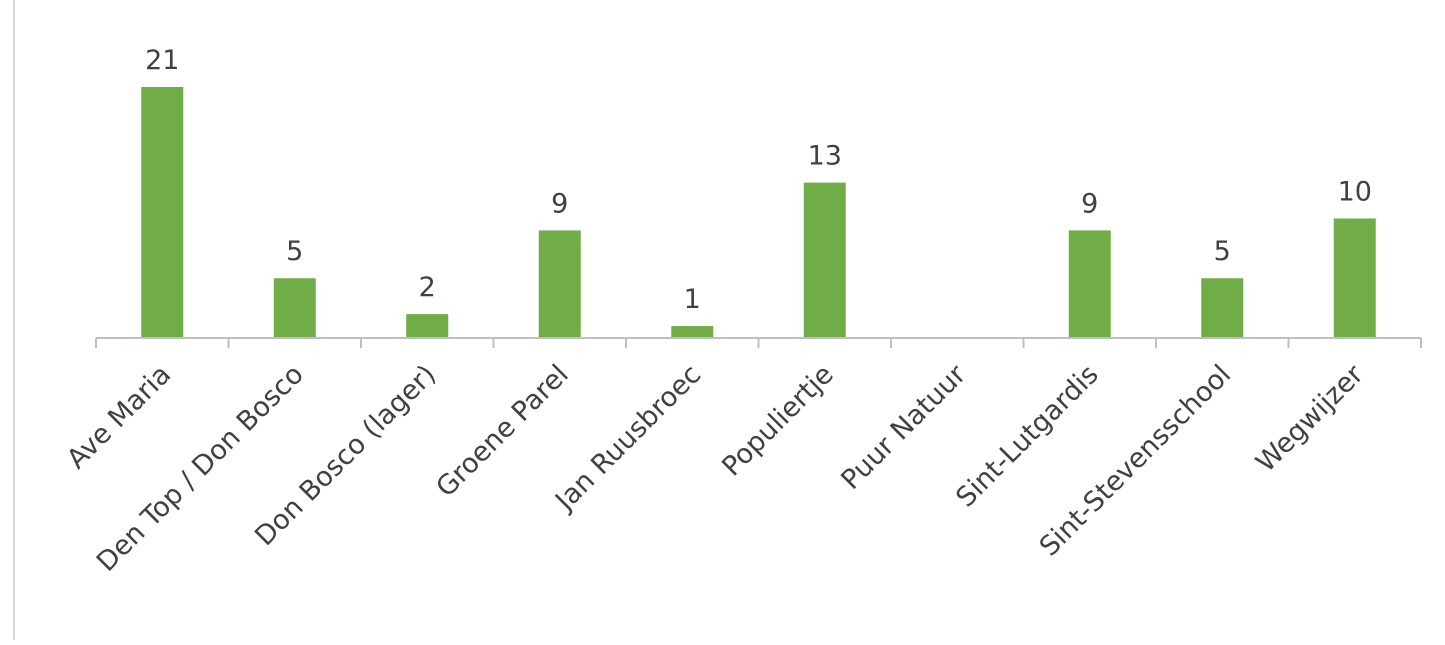 Image resolution: width=1445 pixels, height=645 pixels. Describe the element at coordinates (692, 299) in the screenshot. I see `data-label: 1` at that location.